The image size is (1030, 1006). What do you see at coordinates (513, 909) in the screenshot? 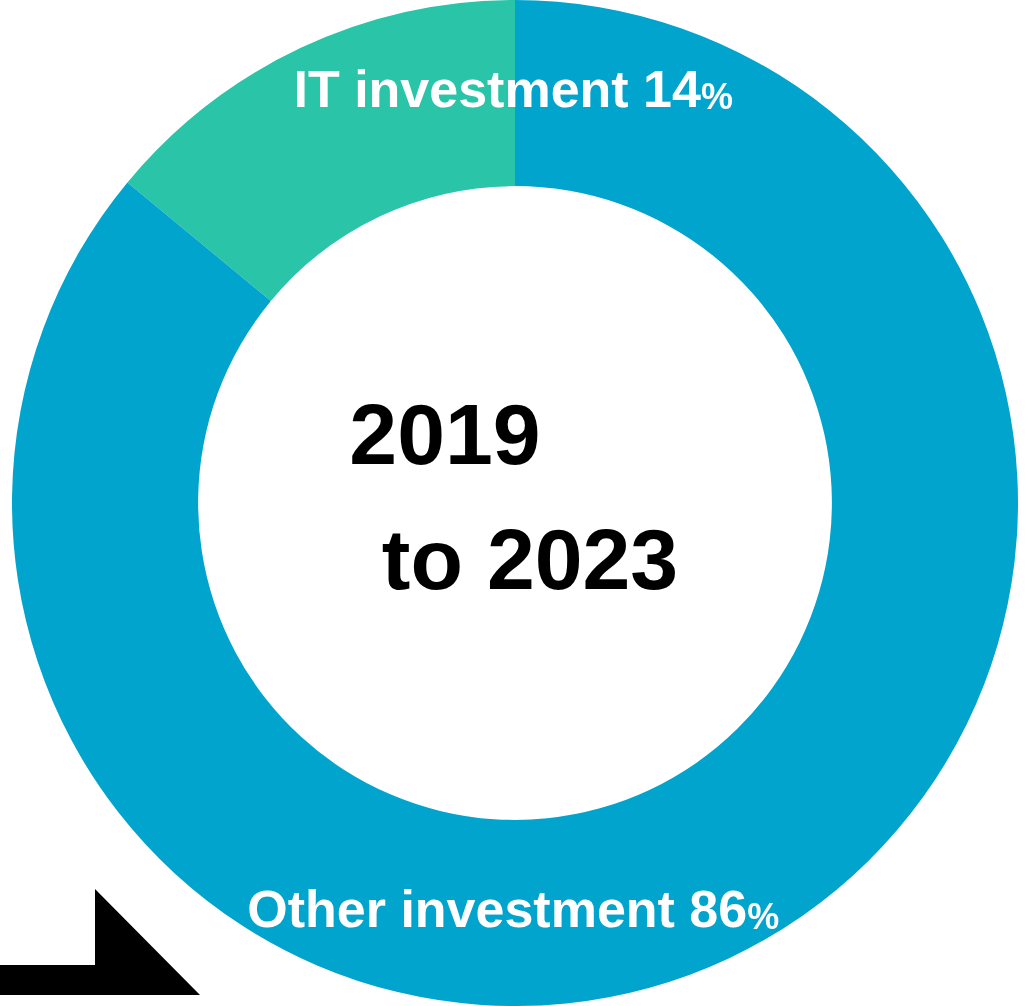
I see `slice-label: Other investment 86%` at bounding box center [513, 909].